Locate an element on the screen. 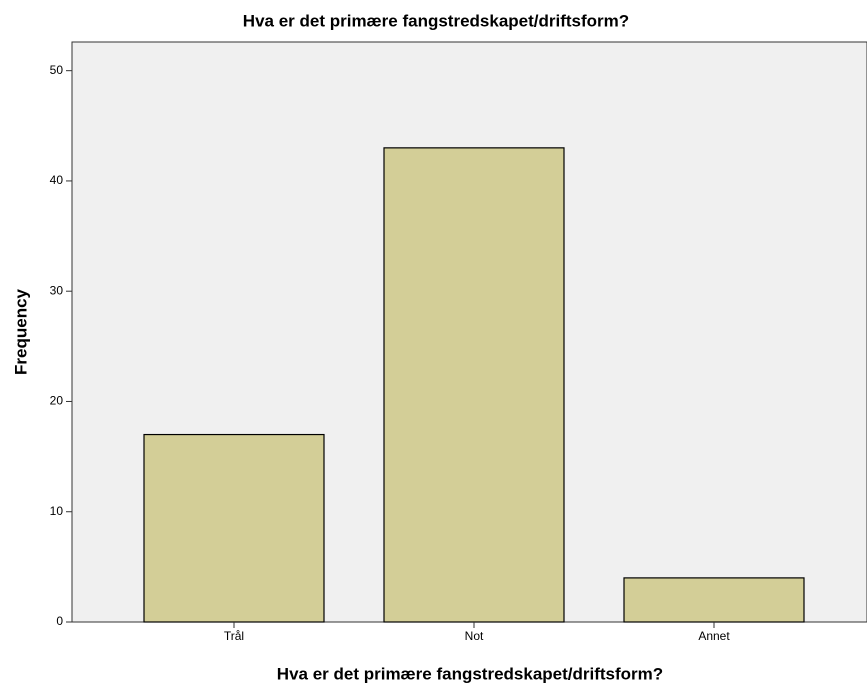  x-tick-label: Annet is located at coordinates (714, 636).